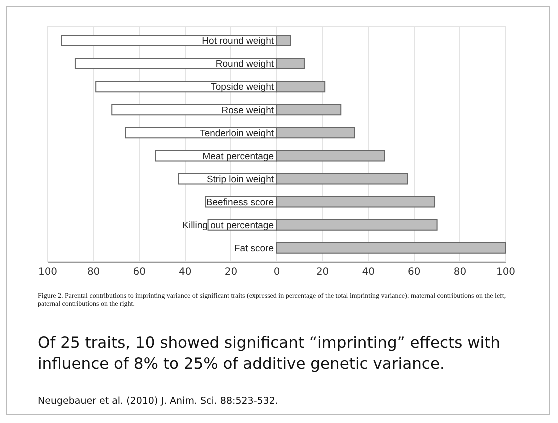 The width and height of the screenshot is (558, 423). What do you see at coordinates (238, 42) in the screenshot?
I see `y-tick-label: Hot round weight` at bounding box center [238, 42].